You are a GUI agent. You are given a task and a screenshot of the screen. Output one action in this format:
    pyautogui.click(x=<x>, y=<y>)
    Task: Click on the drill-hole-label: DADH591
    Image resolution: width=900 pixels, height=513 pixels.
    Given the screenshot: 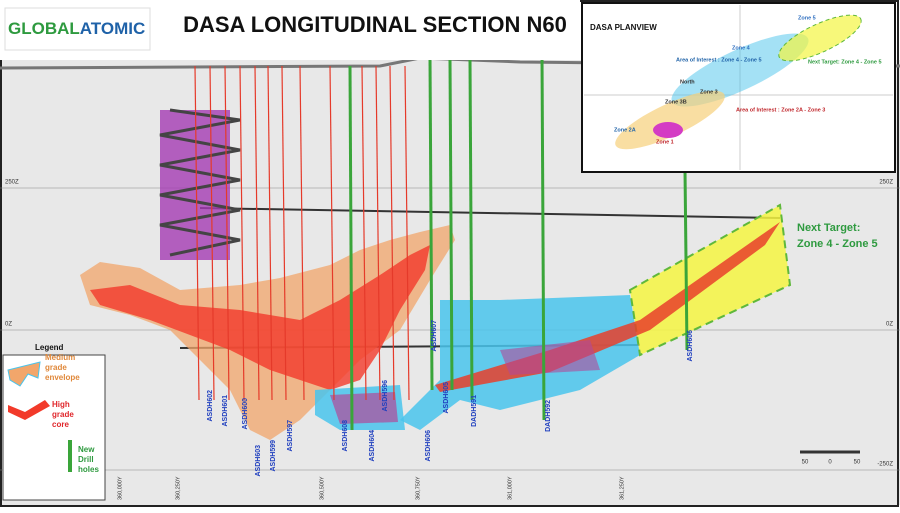 What is the action you would take?
    pyautogui.click(x=474, y=411)
    